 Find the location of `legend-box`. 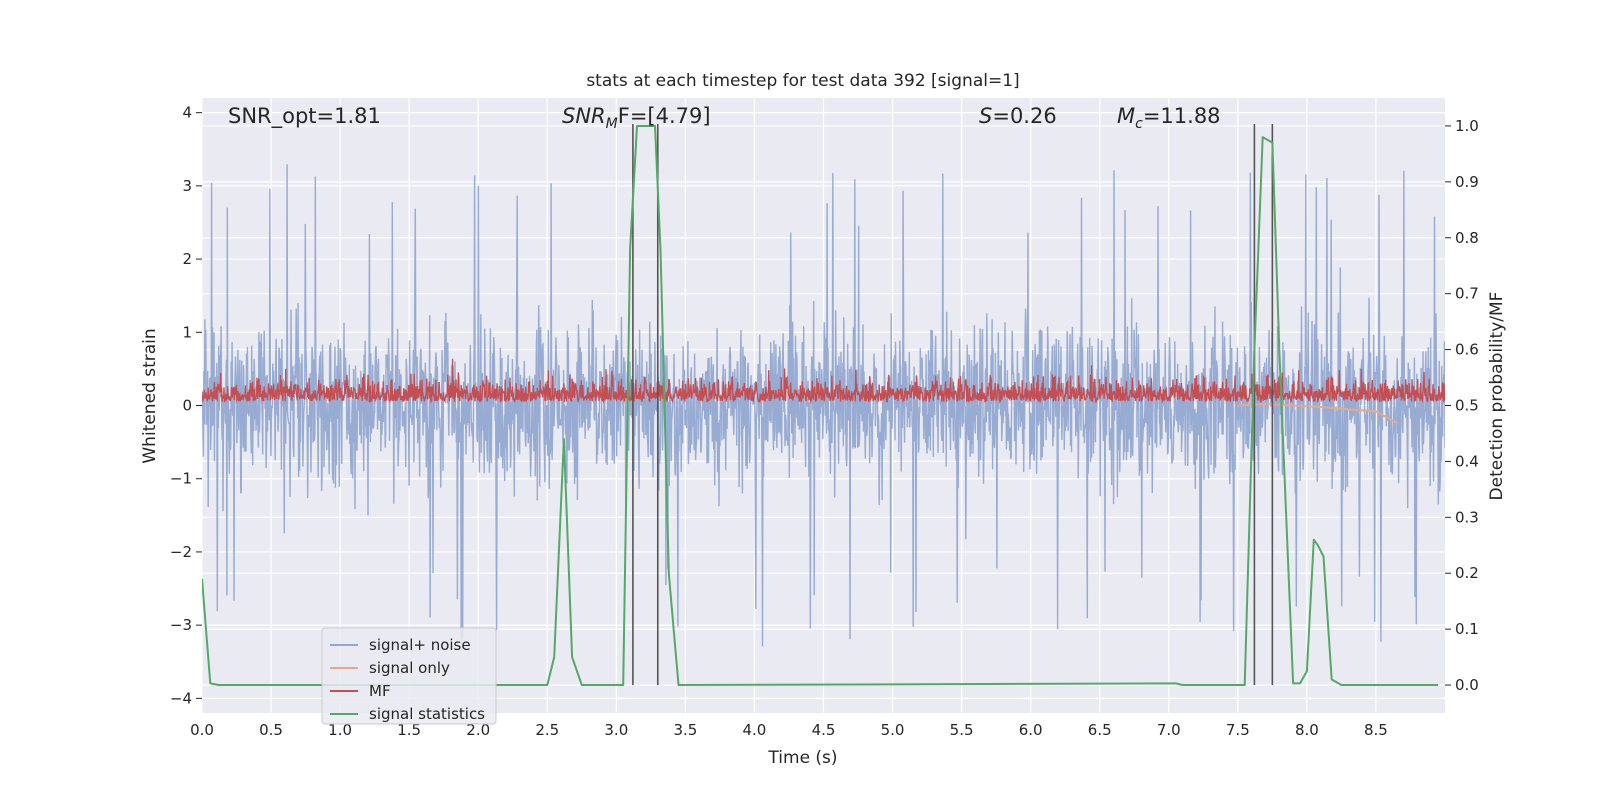

legend-box is located at coordinates (409, 676).